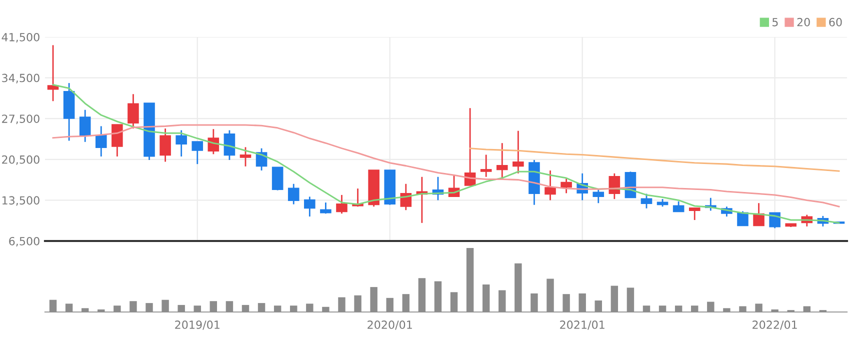 Image resolution: width=865 pixels, height=343 pixels. Describe the element at coordinates (21, 79) in the screenshot. I see `y-tick-label: 34,500` at that location.